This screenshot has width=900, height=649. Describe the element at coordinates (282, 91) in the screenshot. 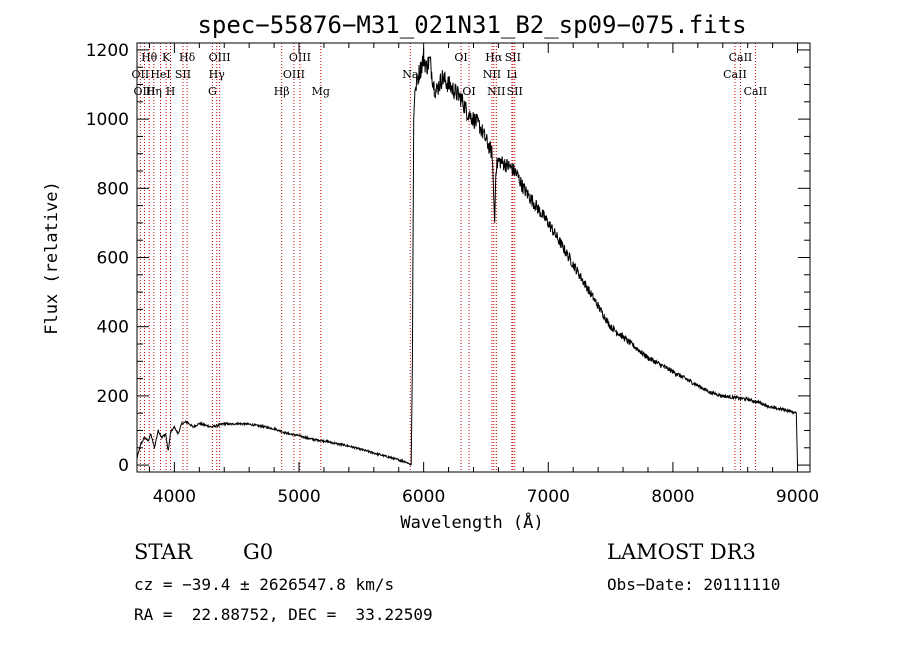

I see `spectral-line-label: Hβ` at that location.